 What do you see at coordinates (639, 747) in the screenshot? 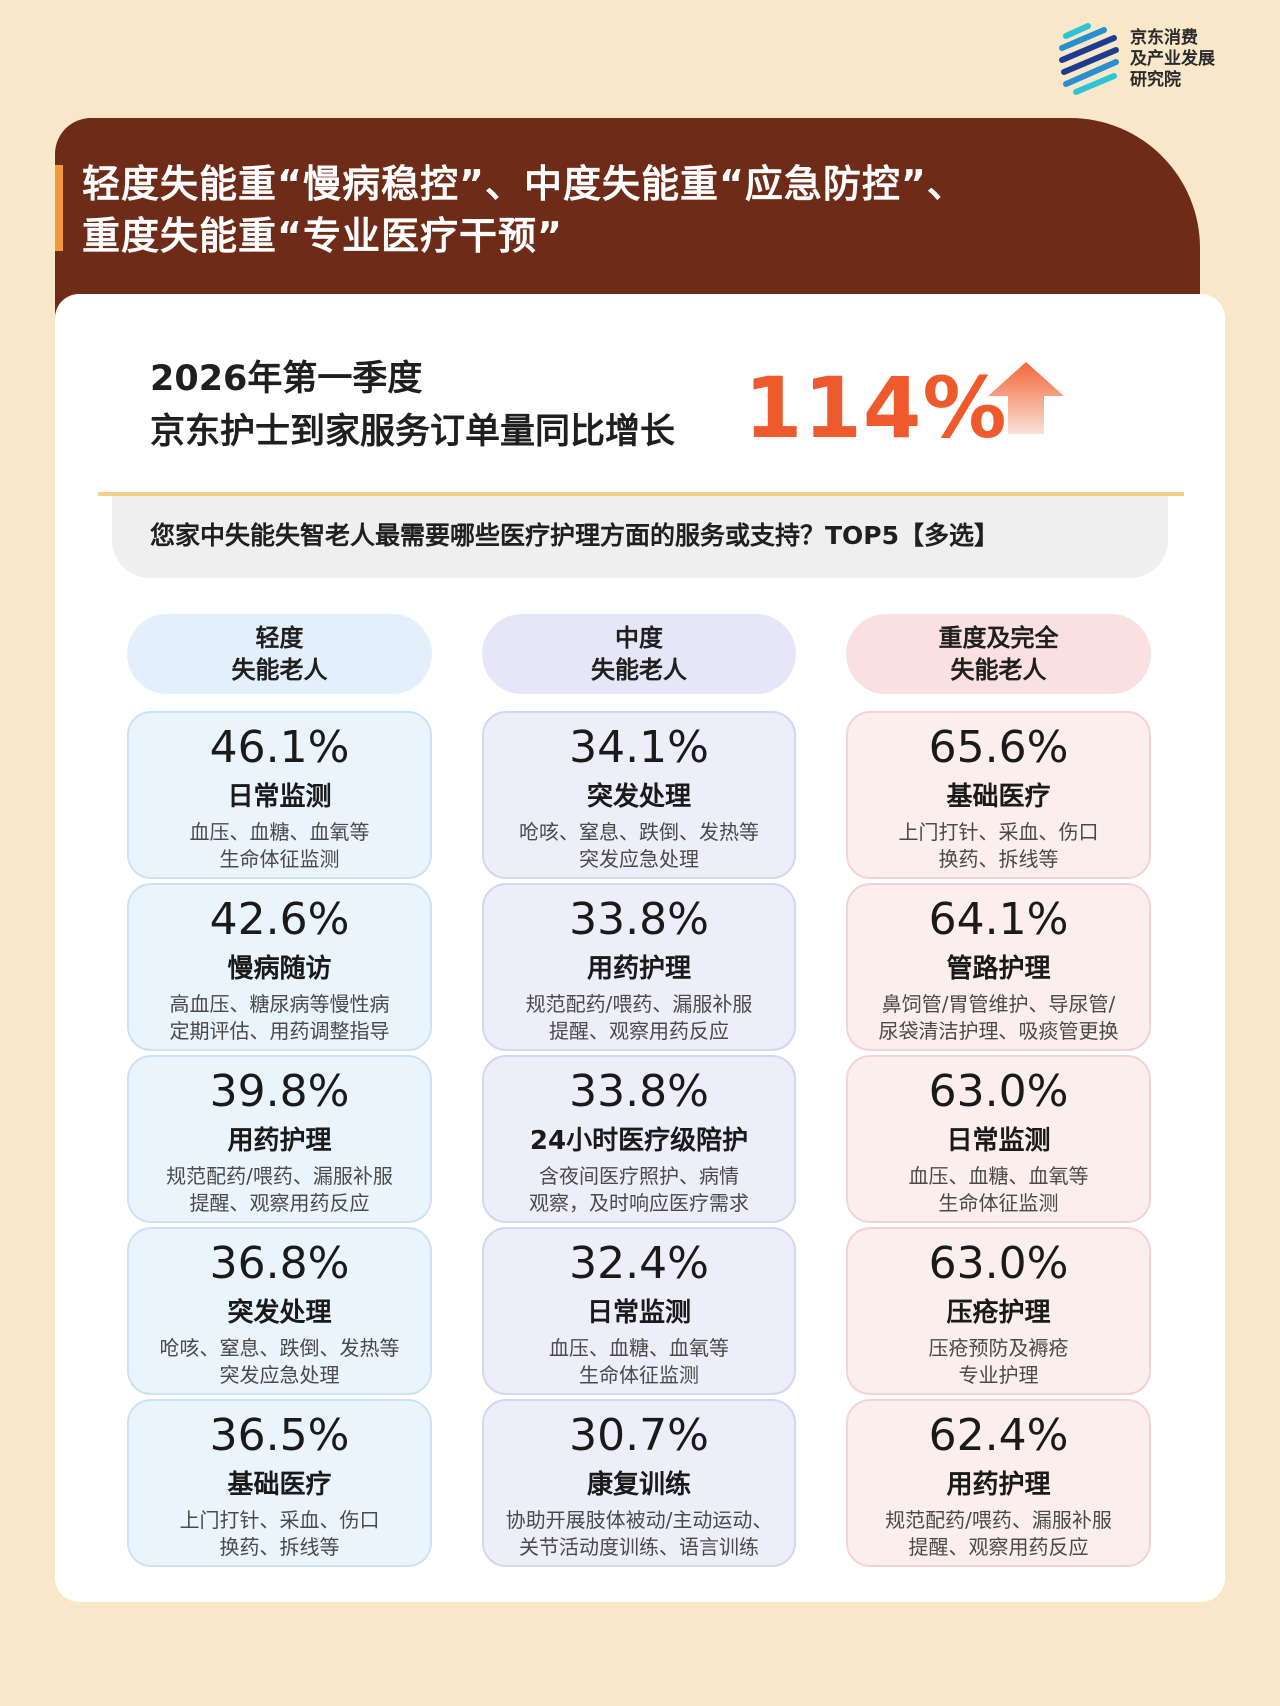
I see `tile-percentage: 34.1%` at bounding box center [639, 747].